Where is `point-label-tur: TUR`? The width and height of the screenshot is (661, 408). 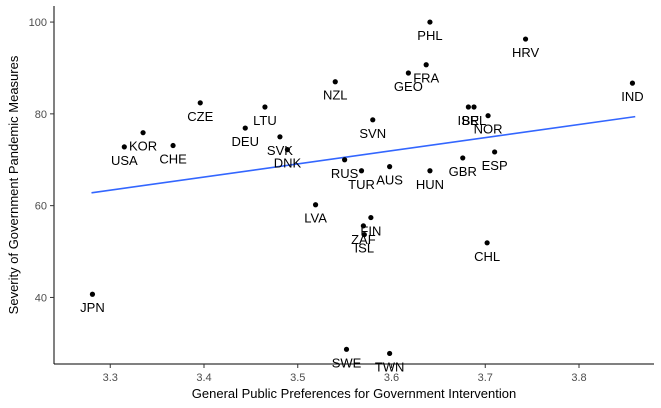
point-label-tur: TUR is located at coordinates (361, 184).